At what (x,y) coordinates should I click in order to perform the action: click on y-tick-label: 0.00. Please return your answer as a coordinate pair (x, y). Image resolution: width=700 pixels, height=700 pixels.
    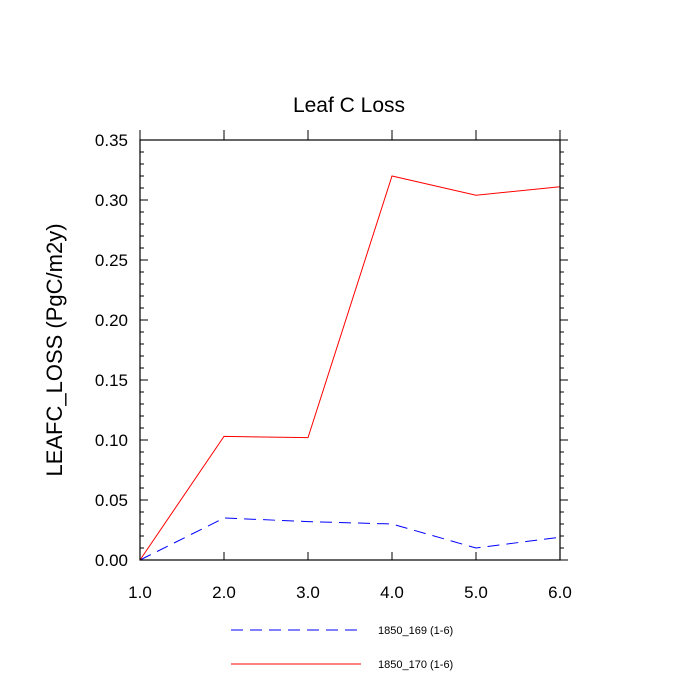
    Looking at the image, I should click on (111, 560).